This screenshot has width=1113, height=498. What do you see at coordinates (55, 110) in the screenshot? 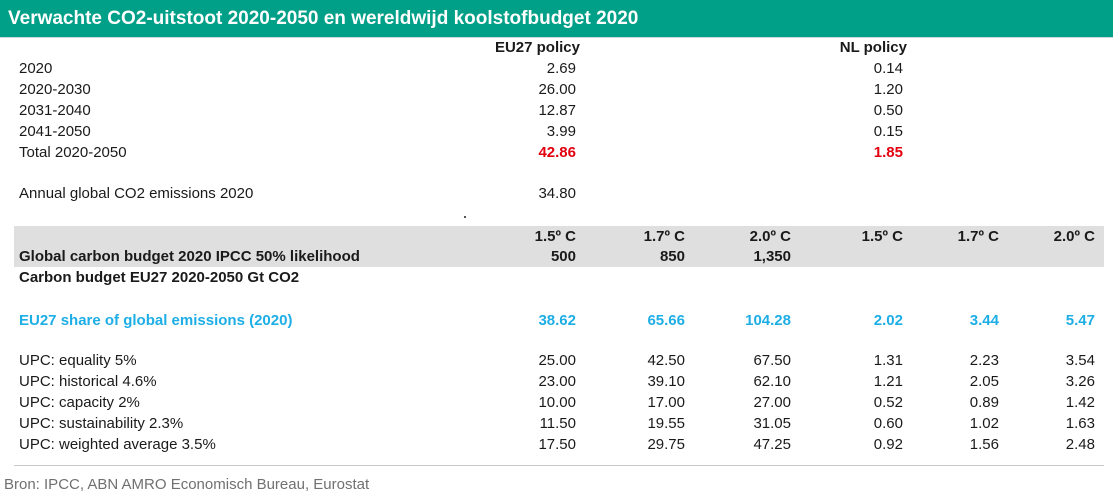
I see `row-label: 2031-2040` at bounding box center [55, 110].